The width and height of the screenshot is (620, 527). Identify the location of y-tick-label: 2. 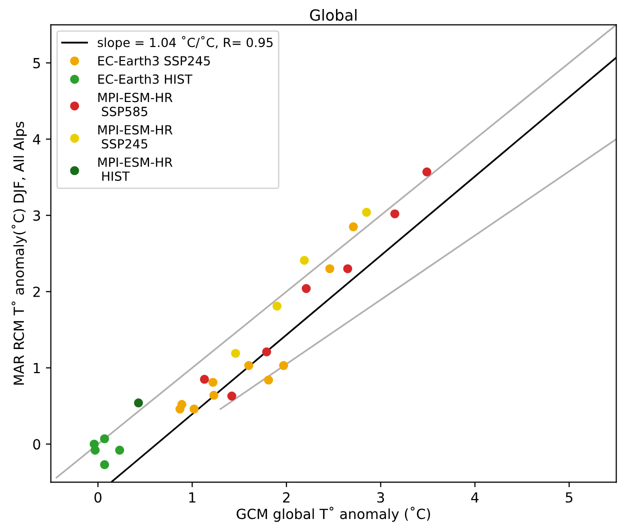
(36, 291).